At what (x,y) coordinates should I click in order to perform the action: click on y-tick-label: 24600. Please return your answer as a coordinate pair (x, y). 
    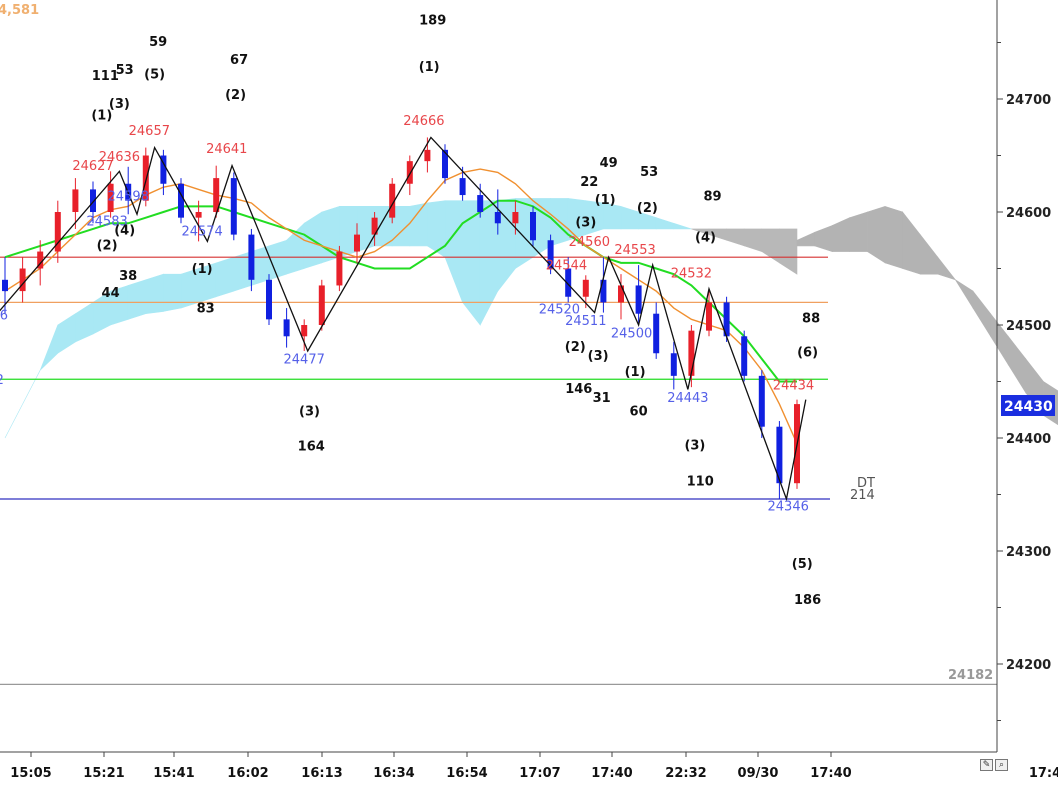
    Looking at the image, I should click on (1028, 213).